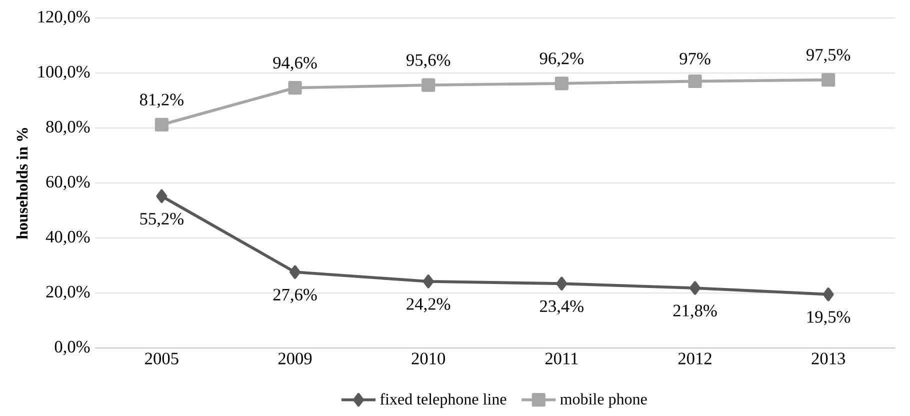 Image resolution: width=910 pixels, height=416 pixels. Describe the element at coordinates (22, 184) in the screenshot. I see `y-axis-title: households in %` at that location.